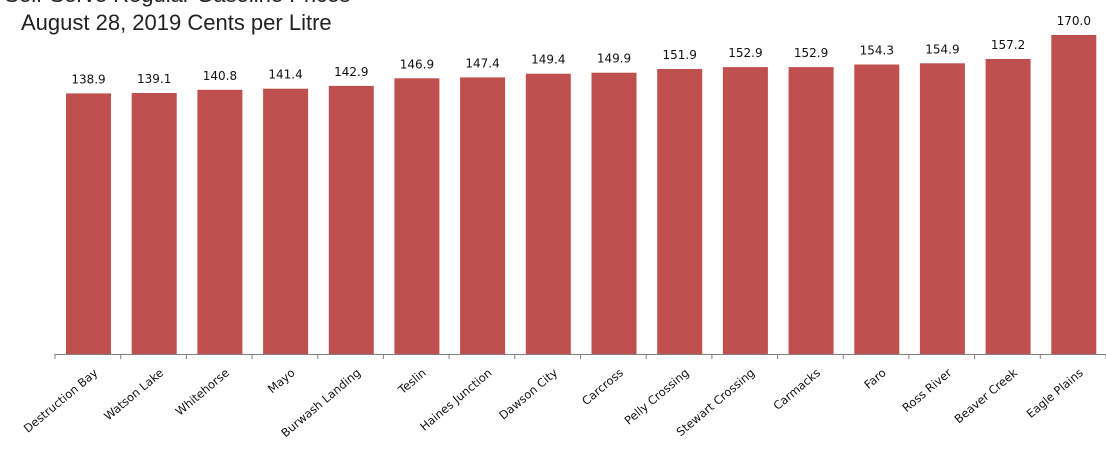 Image resolution: width=1106 pixels, height=451 pixels. What do you see at coordinates (580, 356) in the screenshot?
I see `x-axis` at bounding box center [580, 356].